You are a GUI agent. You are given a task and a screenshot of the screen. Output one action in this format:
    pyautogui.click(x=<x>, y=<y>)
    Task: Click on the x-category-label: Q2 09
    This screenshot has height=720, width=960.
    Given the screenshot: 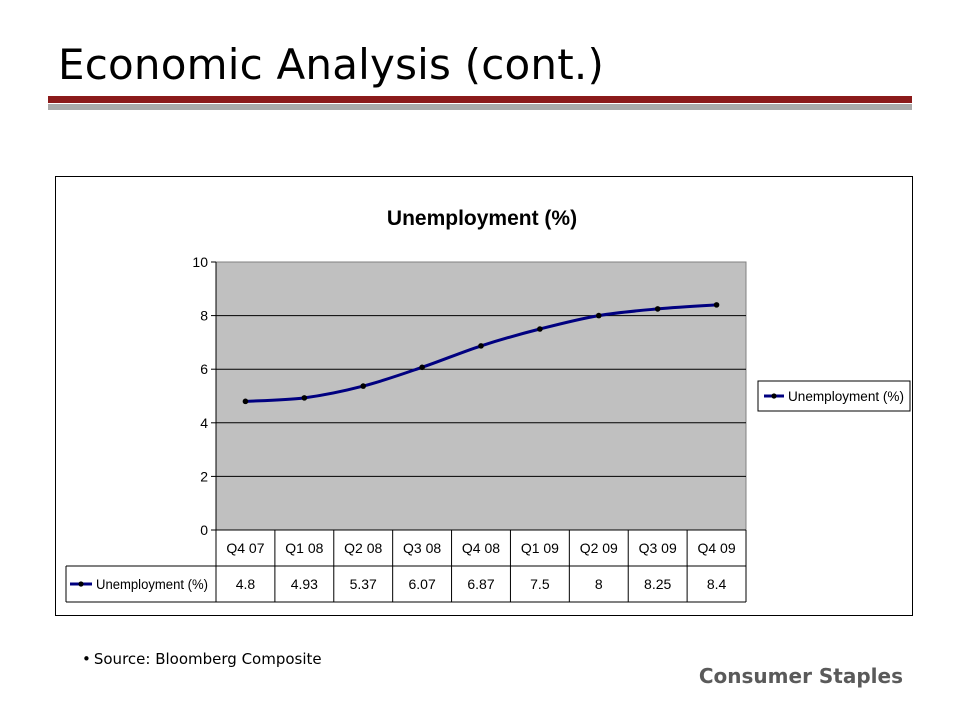 What is the action you would take?
    pyautogui.click(x=599, y=548)
    